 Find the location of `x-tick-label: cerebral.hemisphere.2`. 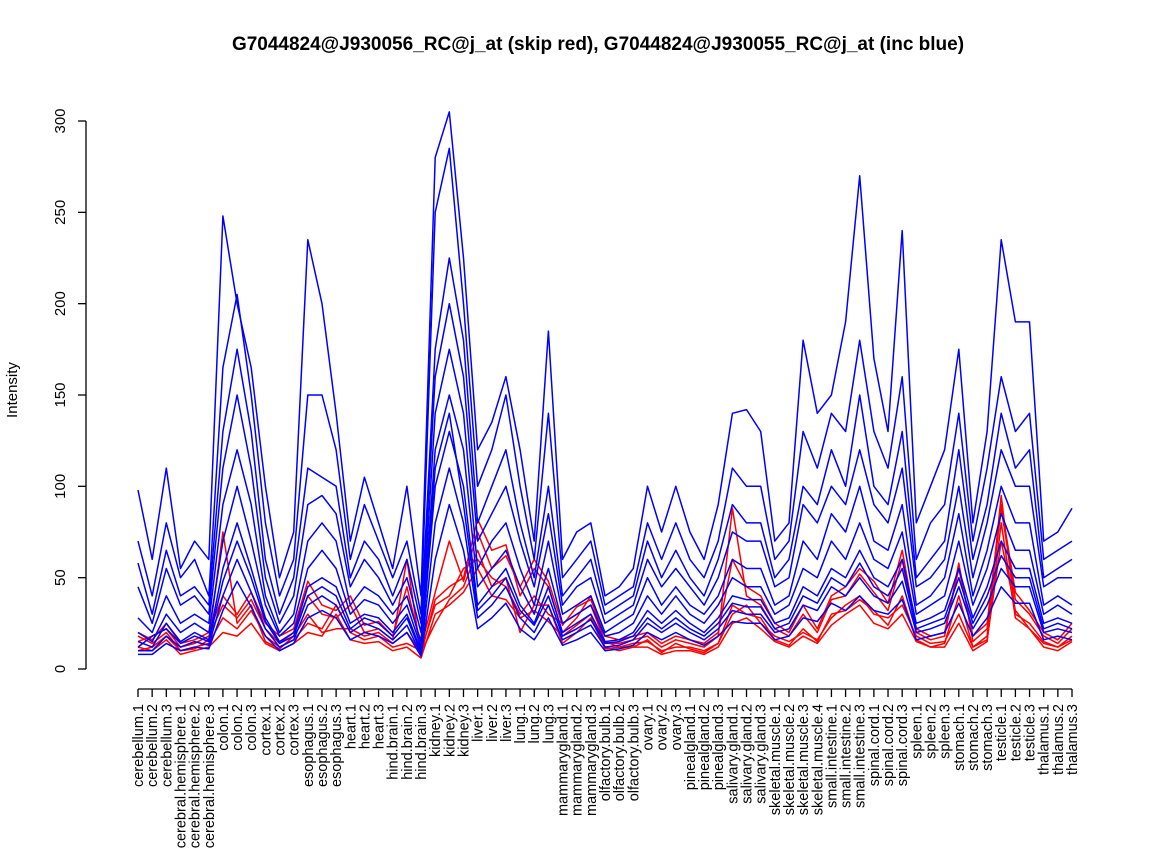

x-tick-label: cerebral.hemisphere.2 is located at coordinates (196, 776).